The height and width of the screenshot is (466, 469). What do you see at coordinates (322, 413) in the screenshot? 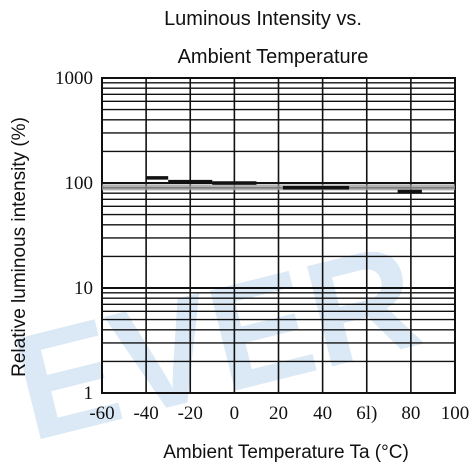
I see `x-tick-label: 40` at bounding box center [322, 413].